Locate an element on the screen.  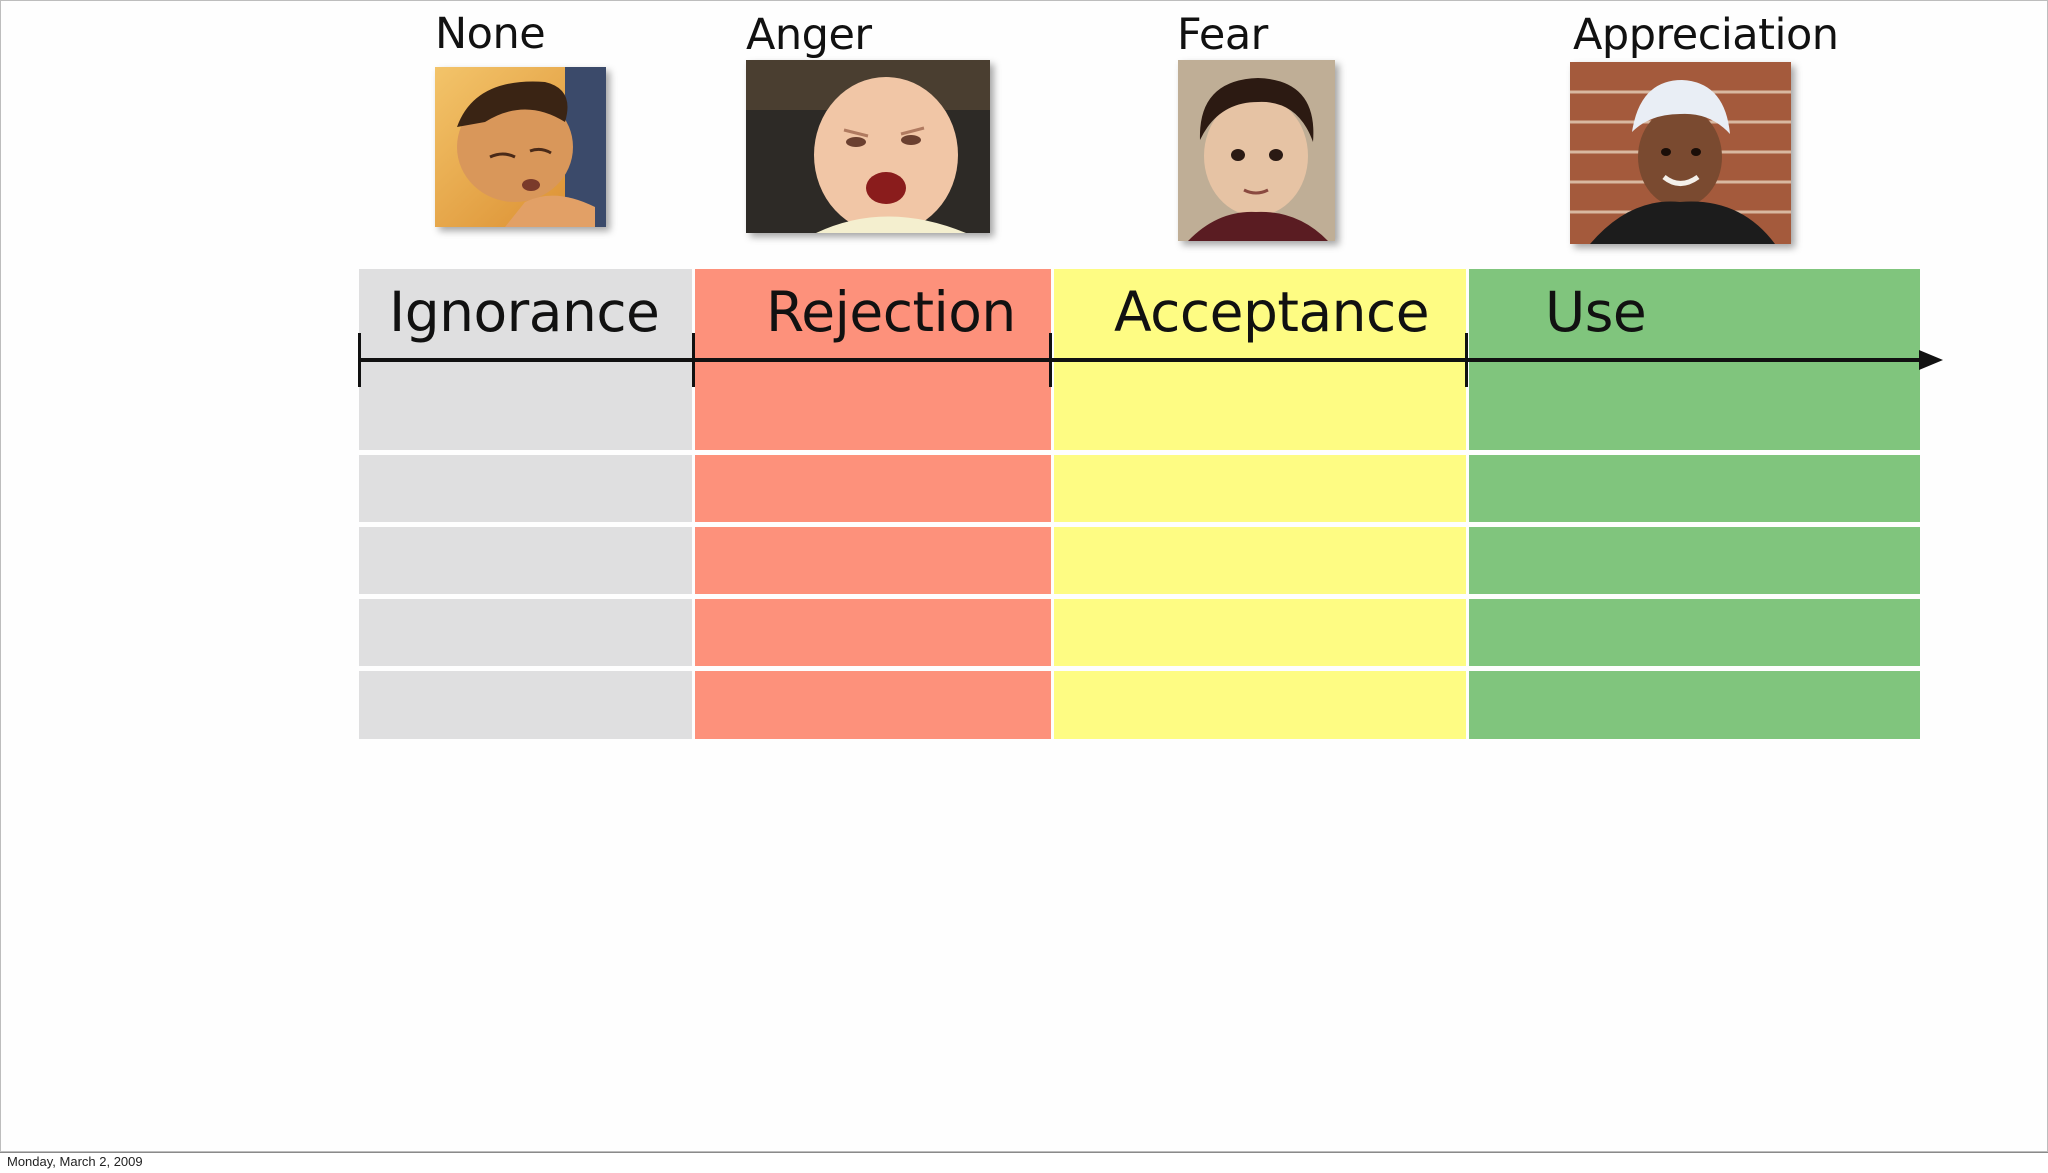
emotion-label-fear: Fear is located at coordinates (1222, 35).